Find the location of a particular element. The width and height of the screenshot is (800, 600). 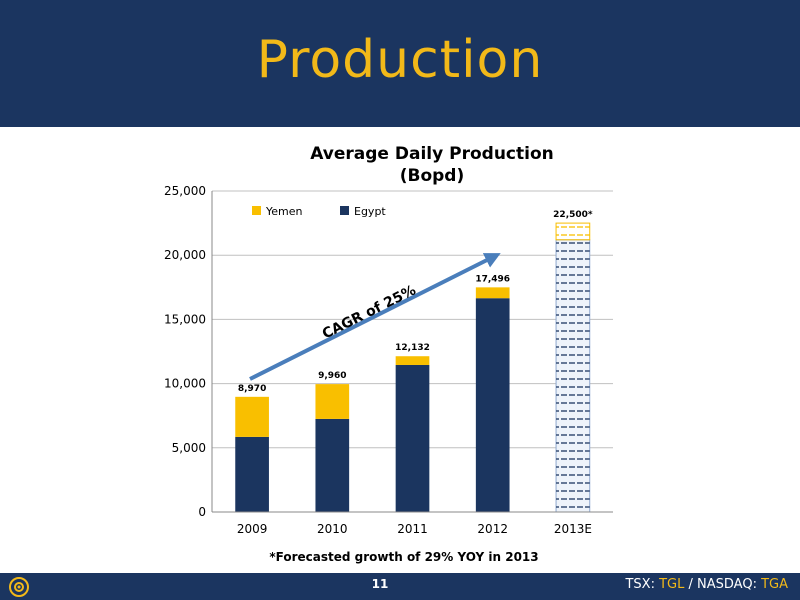

y-tick-label: 15,000 is located at coordinates (185, 319).